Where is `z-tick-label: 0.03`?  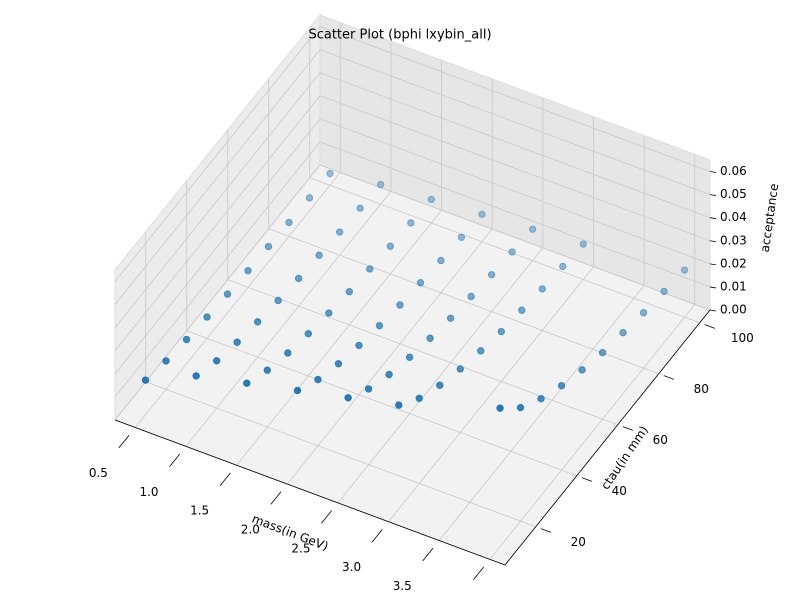
z-tick-label: 0.03 is located at coordinates (733, 240).